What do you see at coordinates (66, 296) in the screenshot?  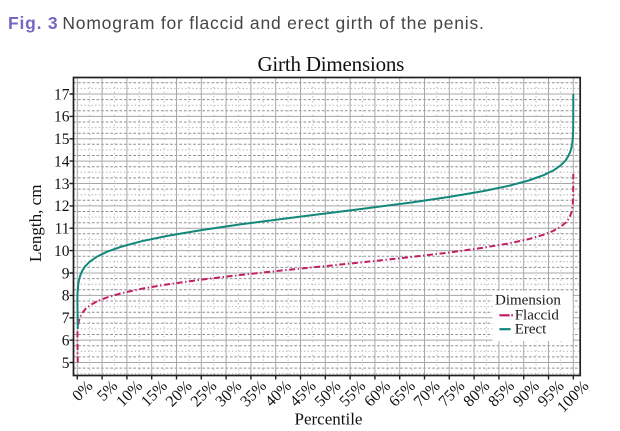 I see `svg-text: 8` at bounding box center [66, 296].